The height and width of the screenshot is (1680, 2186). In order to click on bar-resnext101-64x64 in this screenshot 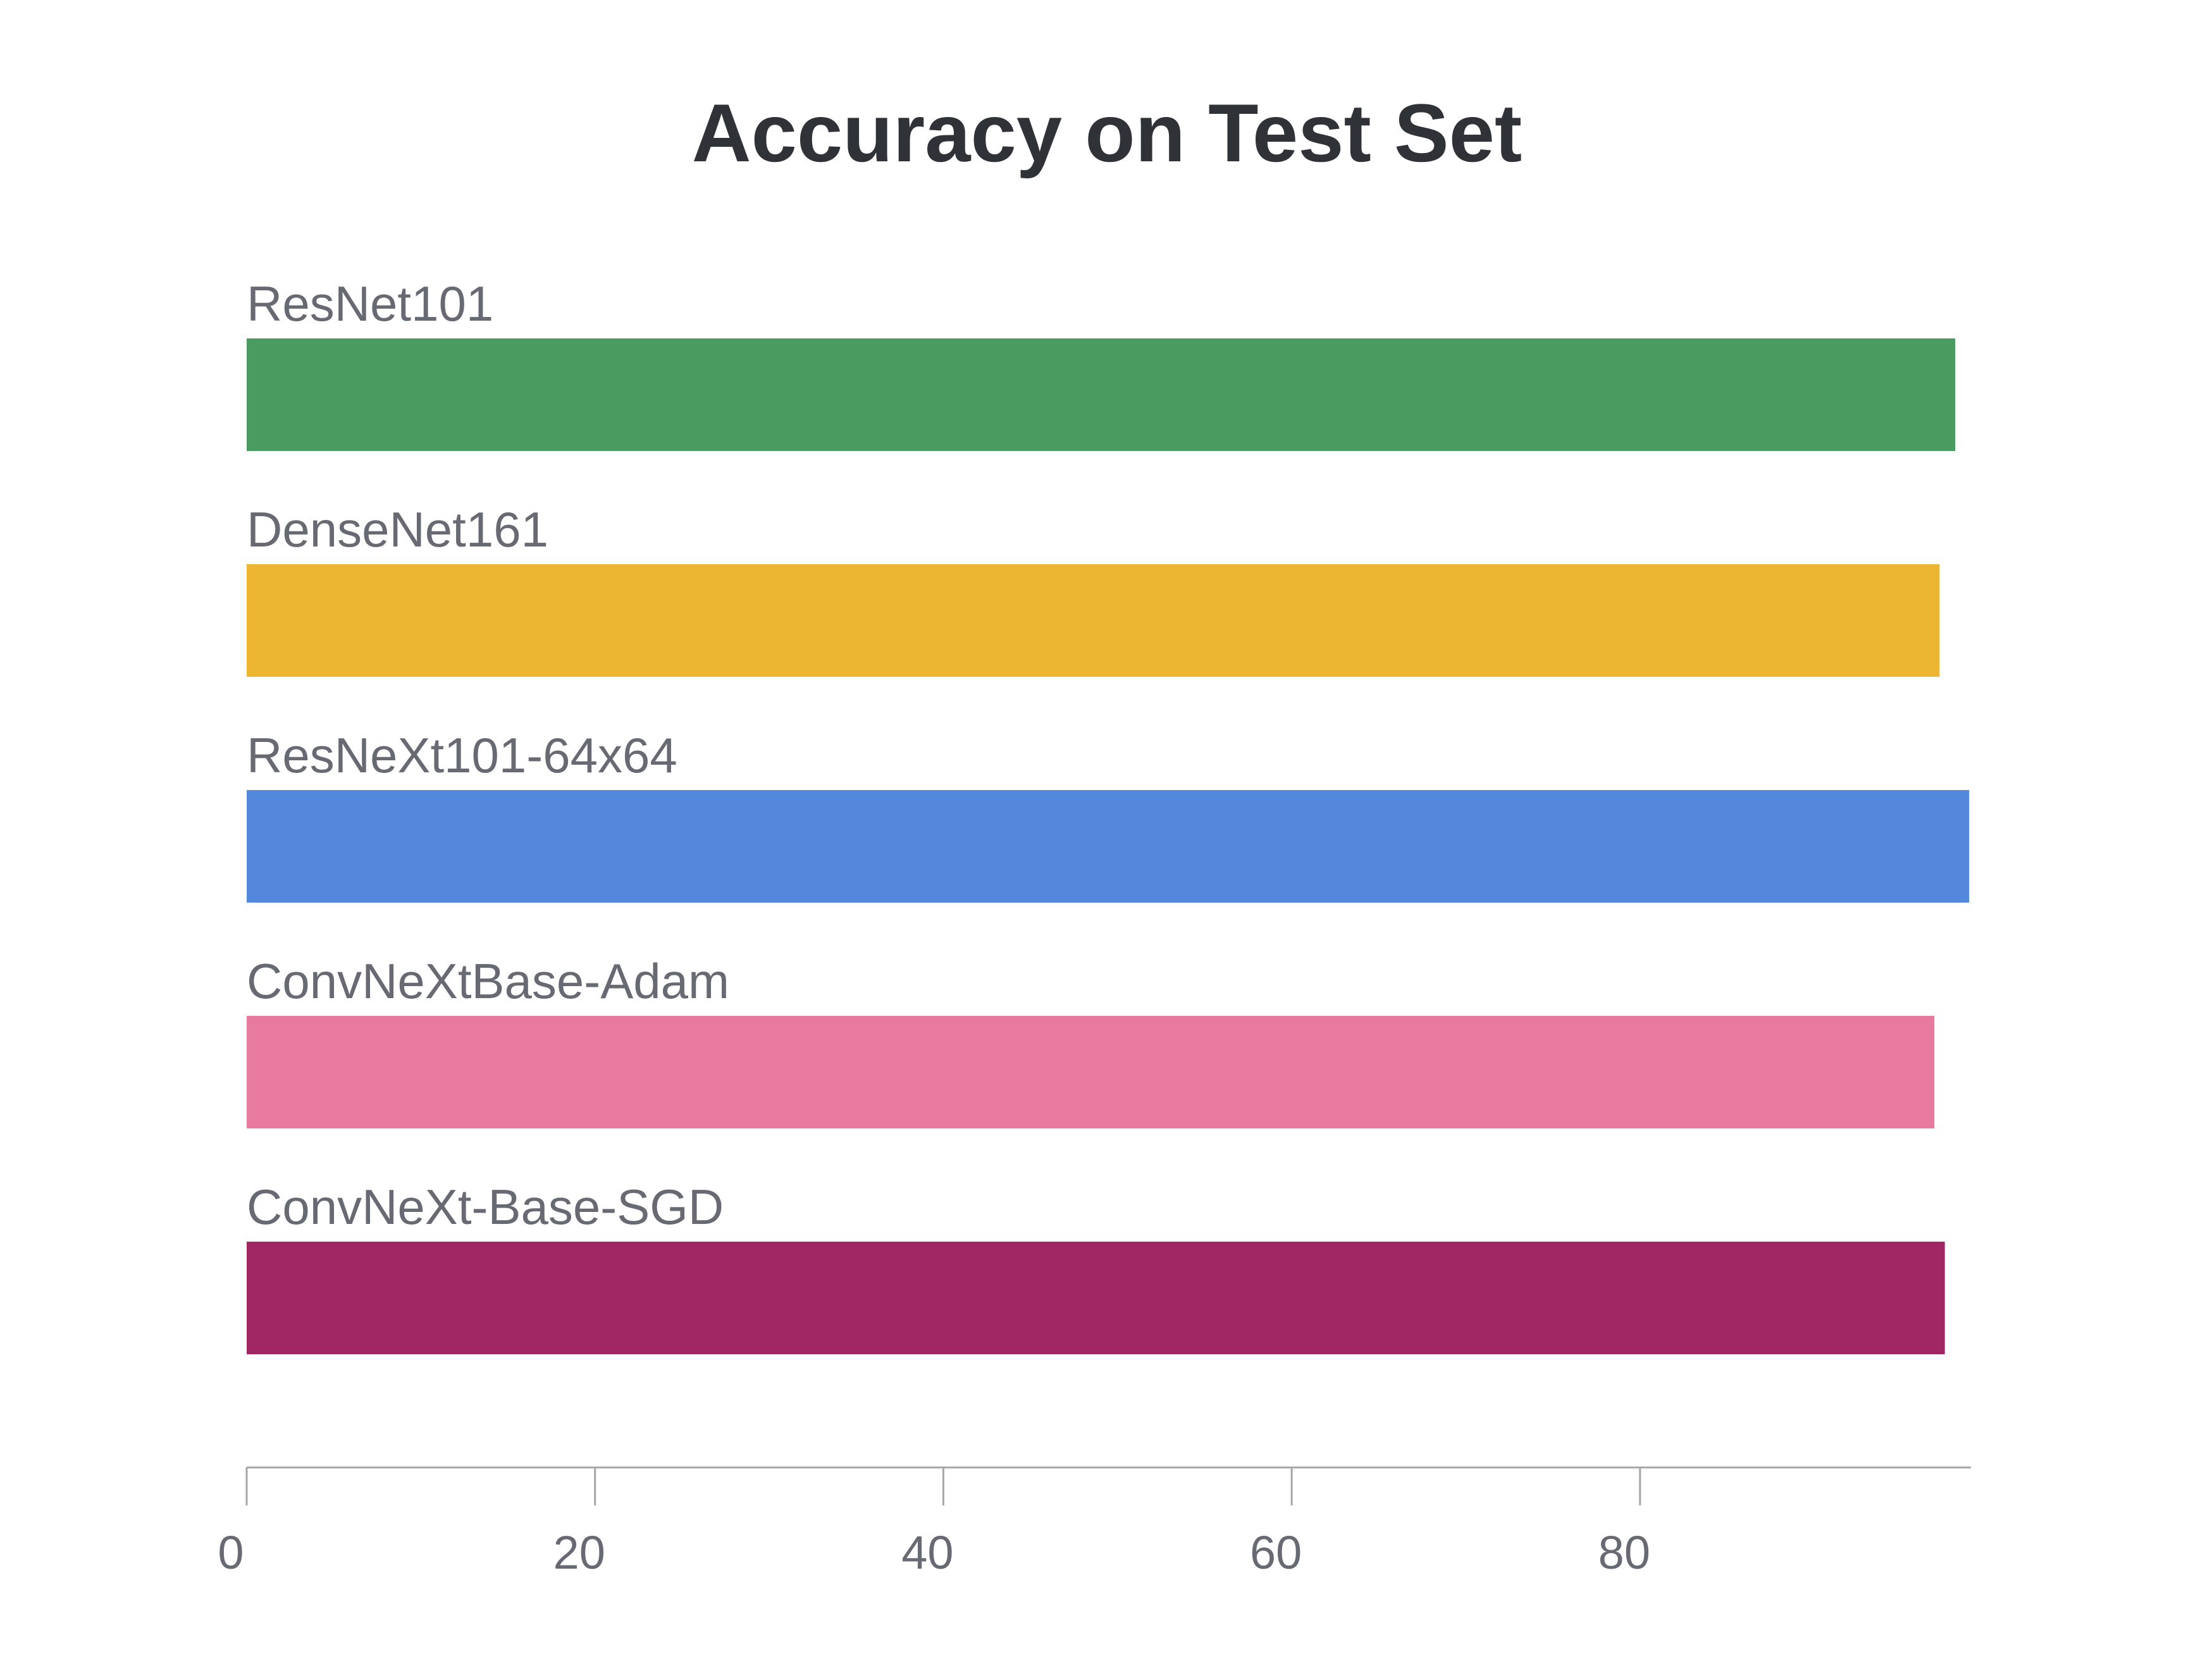, I will do `click(1108, 846)`.